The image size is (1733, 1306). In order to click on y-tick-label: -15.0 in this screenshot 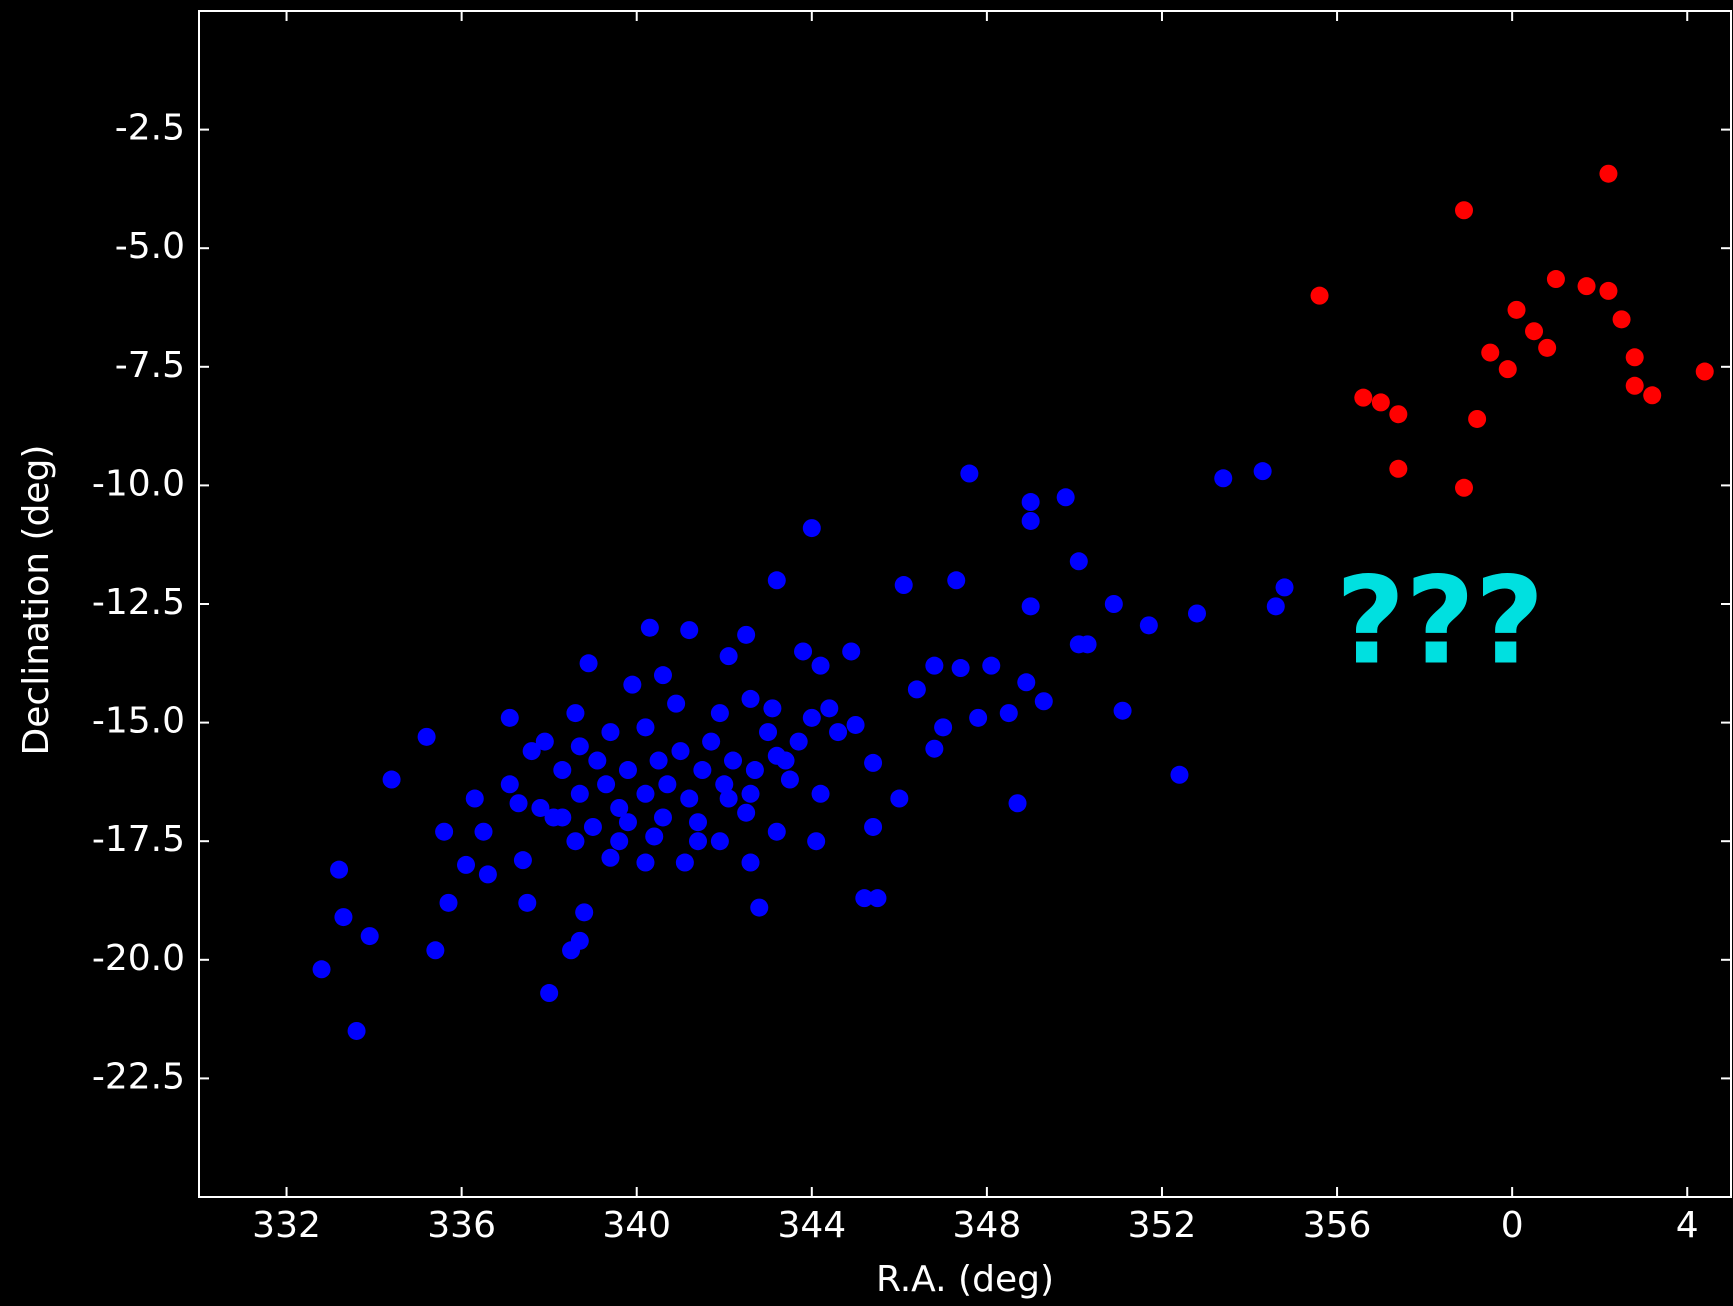, I will do `click(138, 721)`.